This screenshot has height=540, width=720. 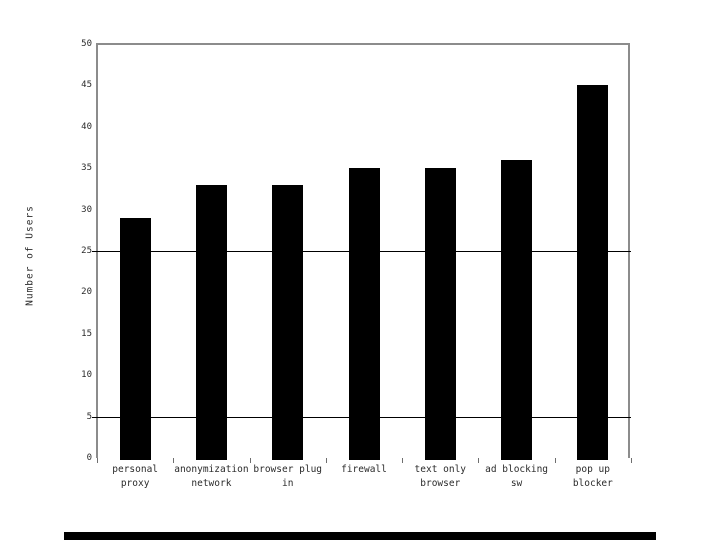 I want to click on y-tick-label-25: 25, so click(x=86, y=251).